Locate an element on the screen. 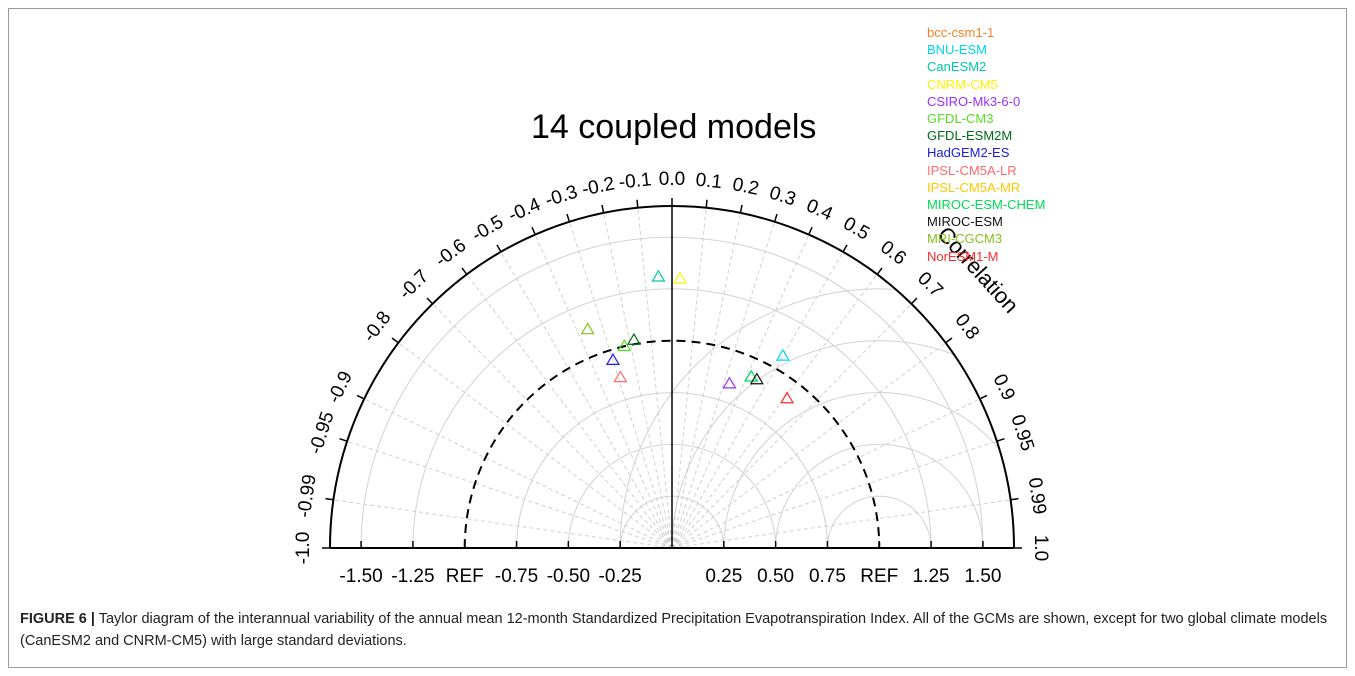  correlation-tick-label: -0.6 is located at coordinates (451, 253).